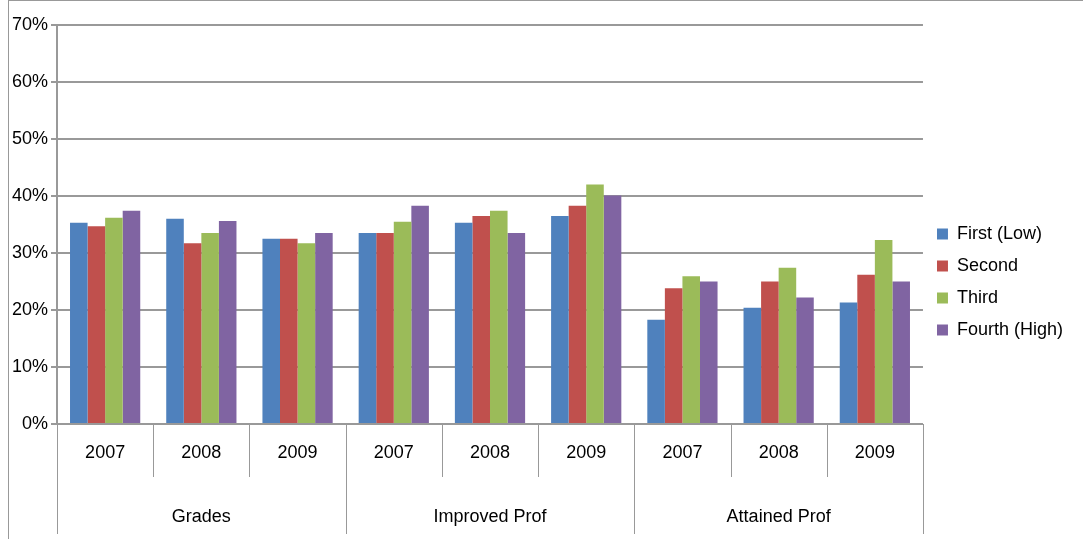  What do you see at coordinates (30, 80) in the screenshot?
I see `y-tick-label: 60%` at bounding box center [30, 80].